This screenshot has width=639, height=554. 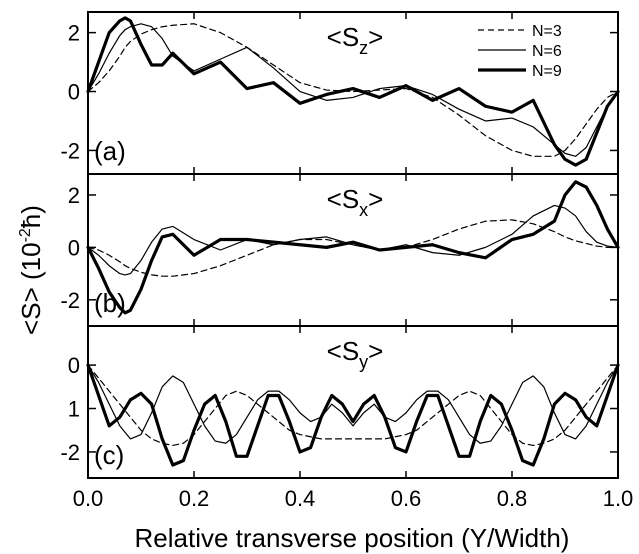 What do you see at coordinates (25, 235) in the screenshot?
I see `y-axis-label-exponent: -2` at bounding box center [25, 235].